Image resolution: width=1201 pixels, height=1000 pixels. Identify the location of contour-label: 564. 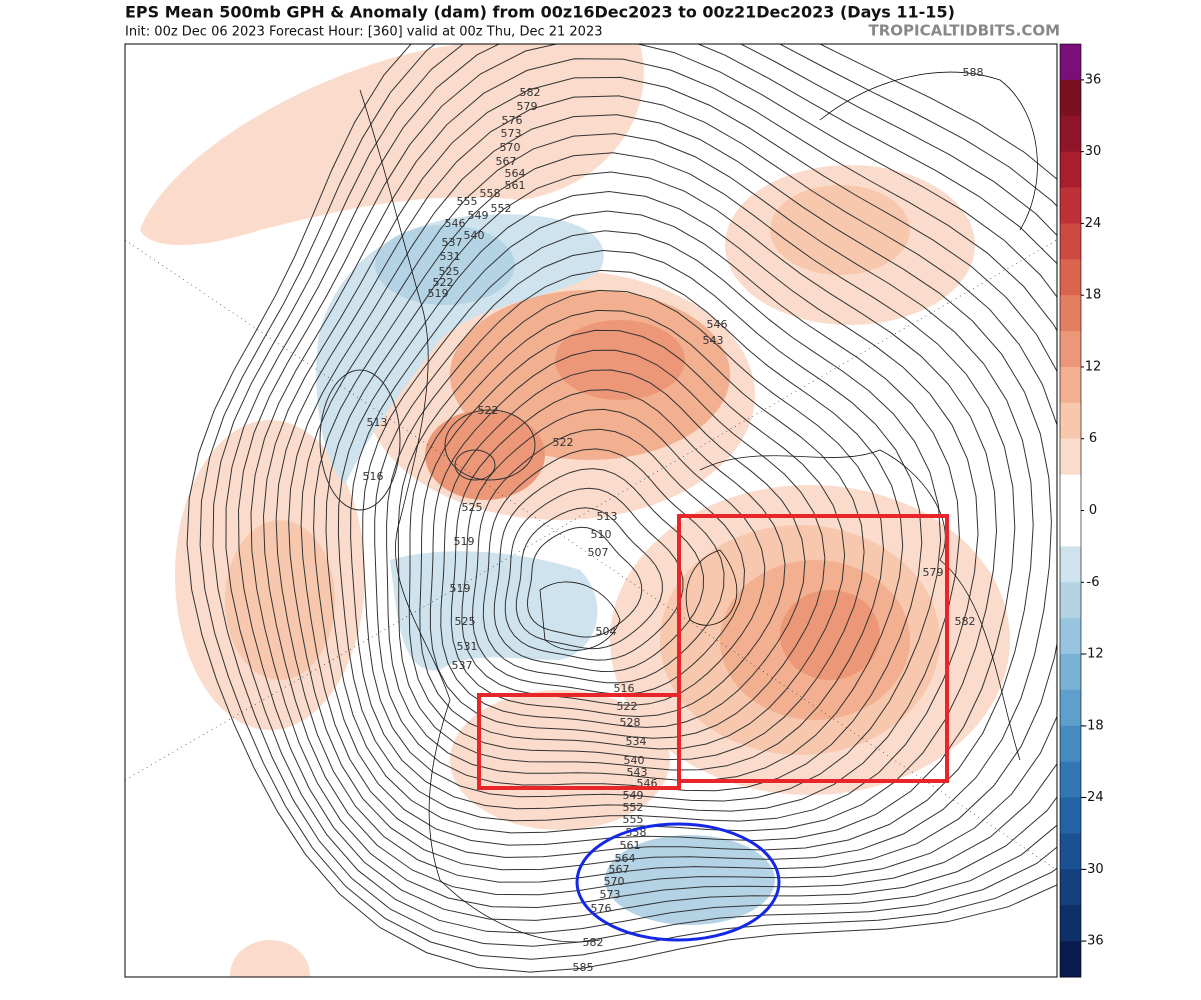
(625, 858).